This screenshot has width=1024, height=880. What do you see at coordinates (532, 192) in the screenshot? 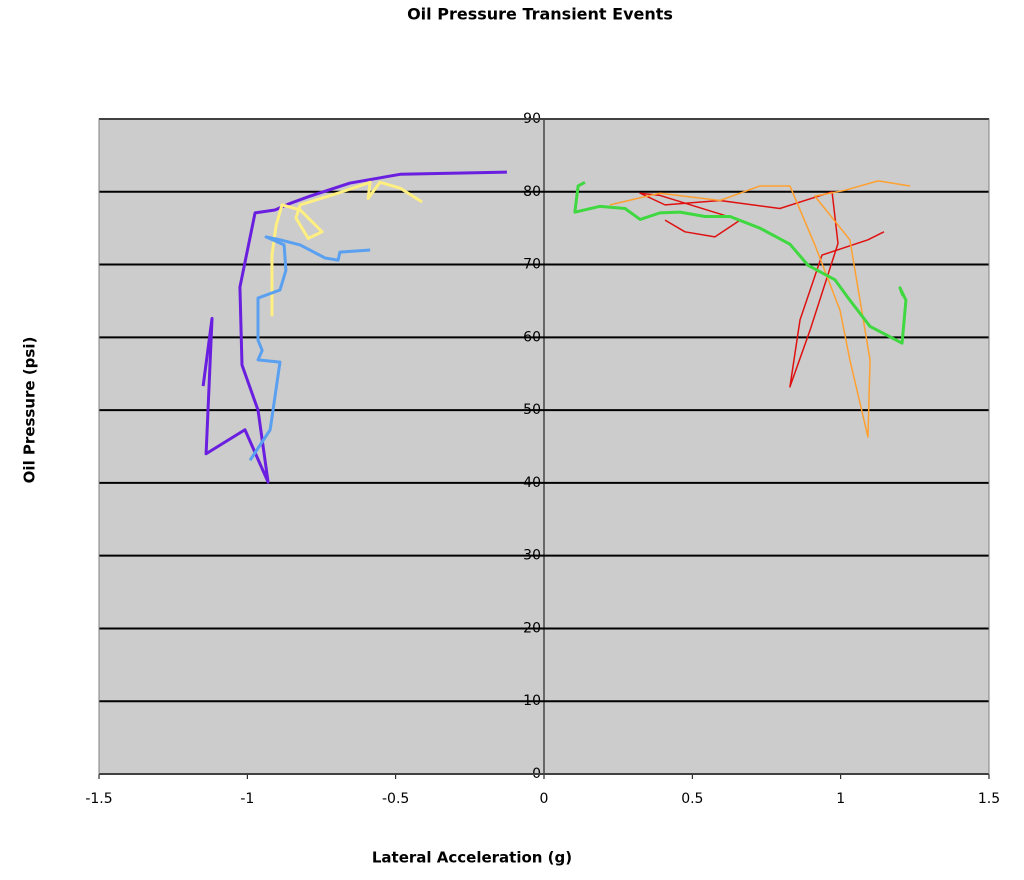
I see `y-tick-label: 80` at bounding box center [532, 192].